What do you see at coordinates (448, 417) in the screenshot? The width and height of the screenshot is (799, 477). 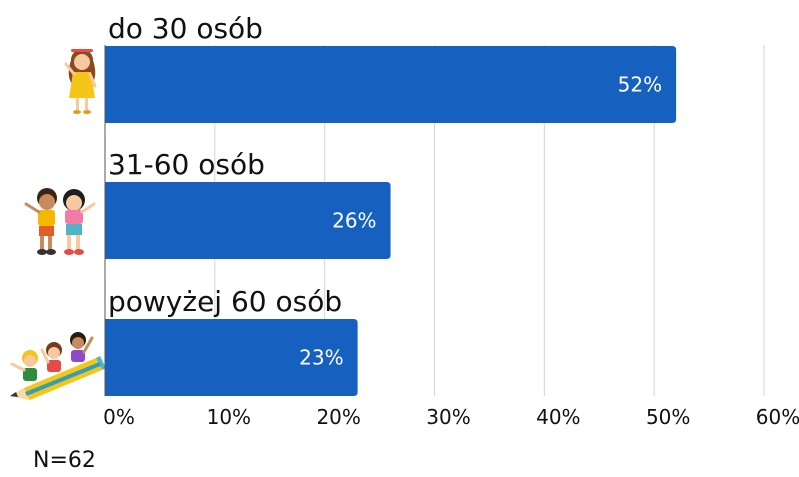 I see `x-tick-label: 30%` at bounding box center [448, 417].